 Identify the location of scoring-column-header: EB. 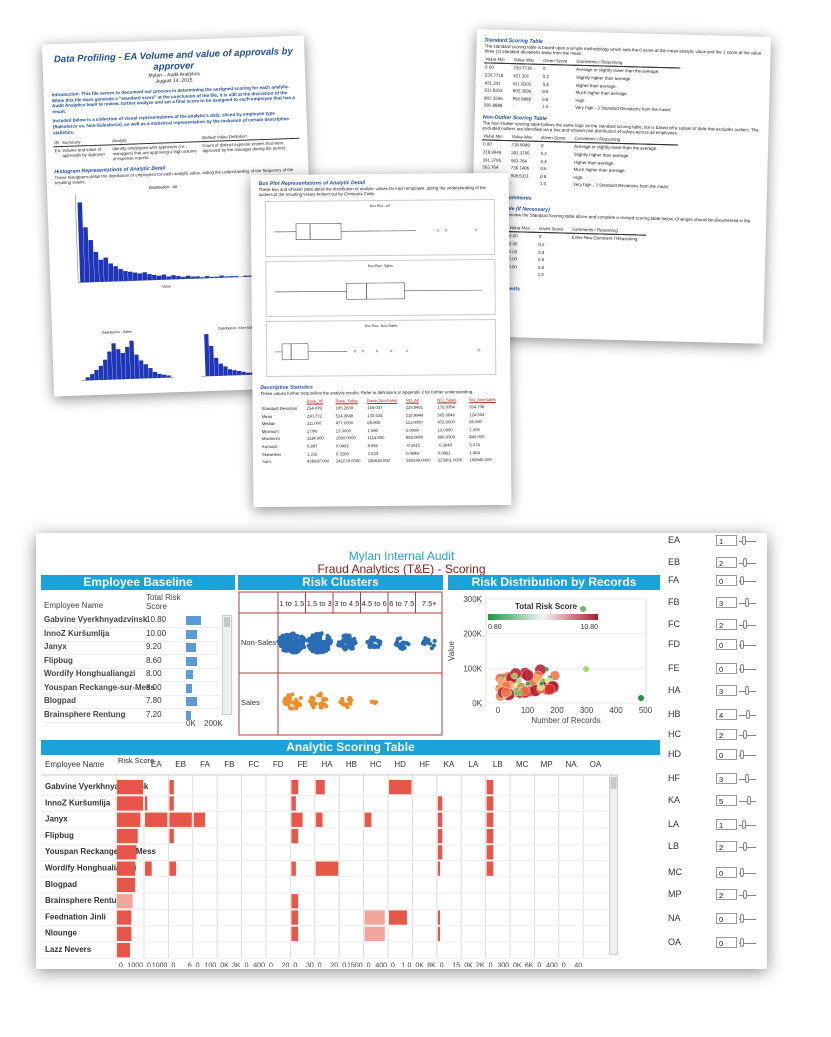
(180, 764).